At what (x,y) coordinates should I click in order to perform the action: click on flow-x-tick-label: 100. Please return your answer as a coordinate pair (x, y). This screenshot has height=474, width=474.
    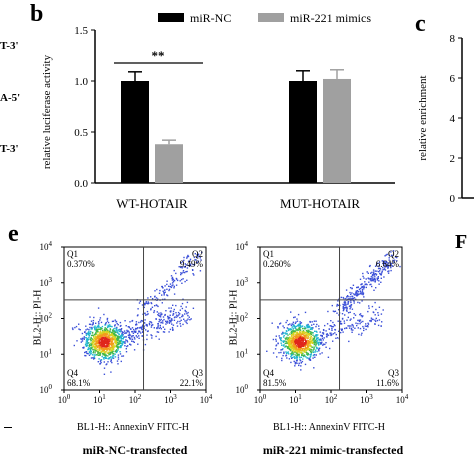
    Looking at the image, I should click on (64, 399).